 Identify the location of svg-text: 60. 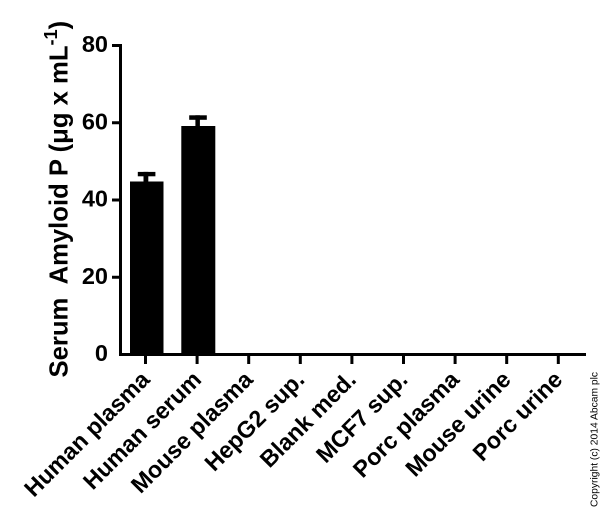
(95, 121).